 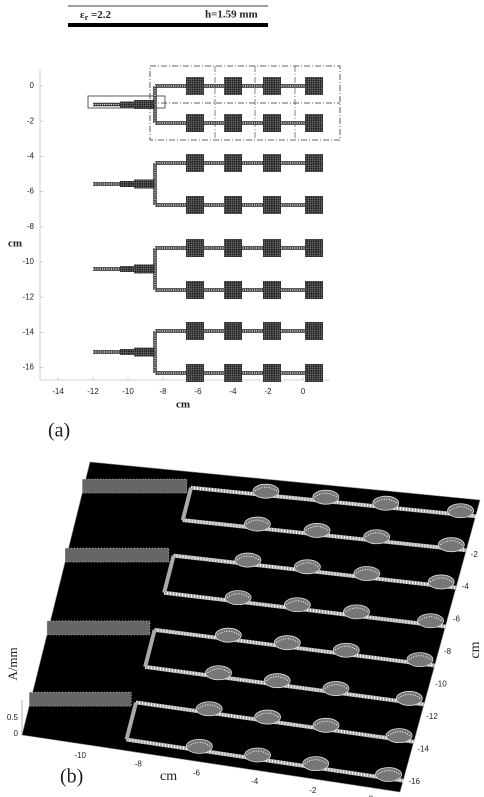 I want to click on z-tick-label: 0, so click(x=16, y=733).